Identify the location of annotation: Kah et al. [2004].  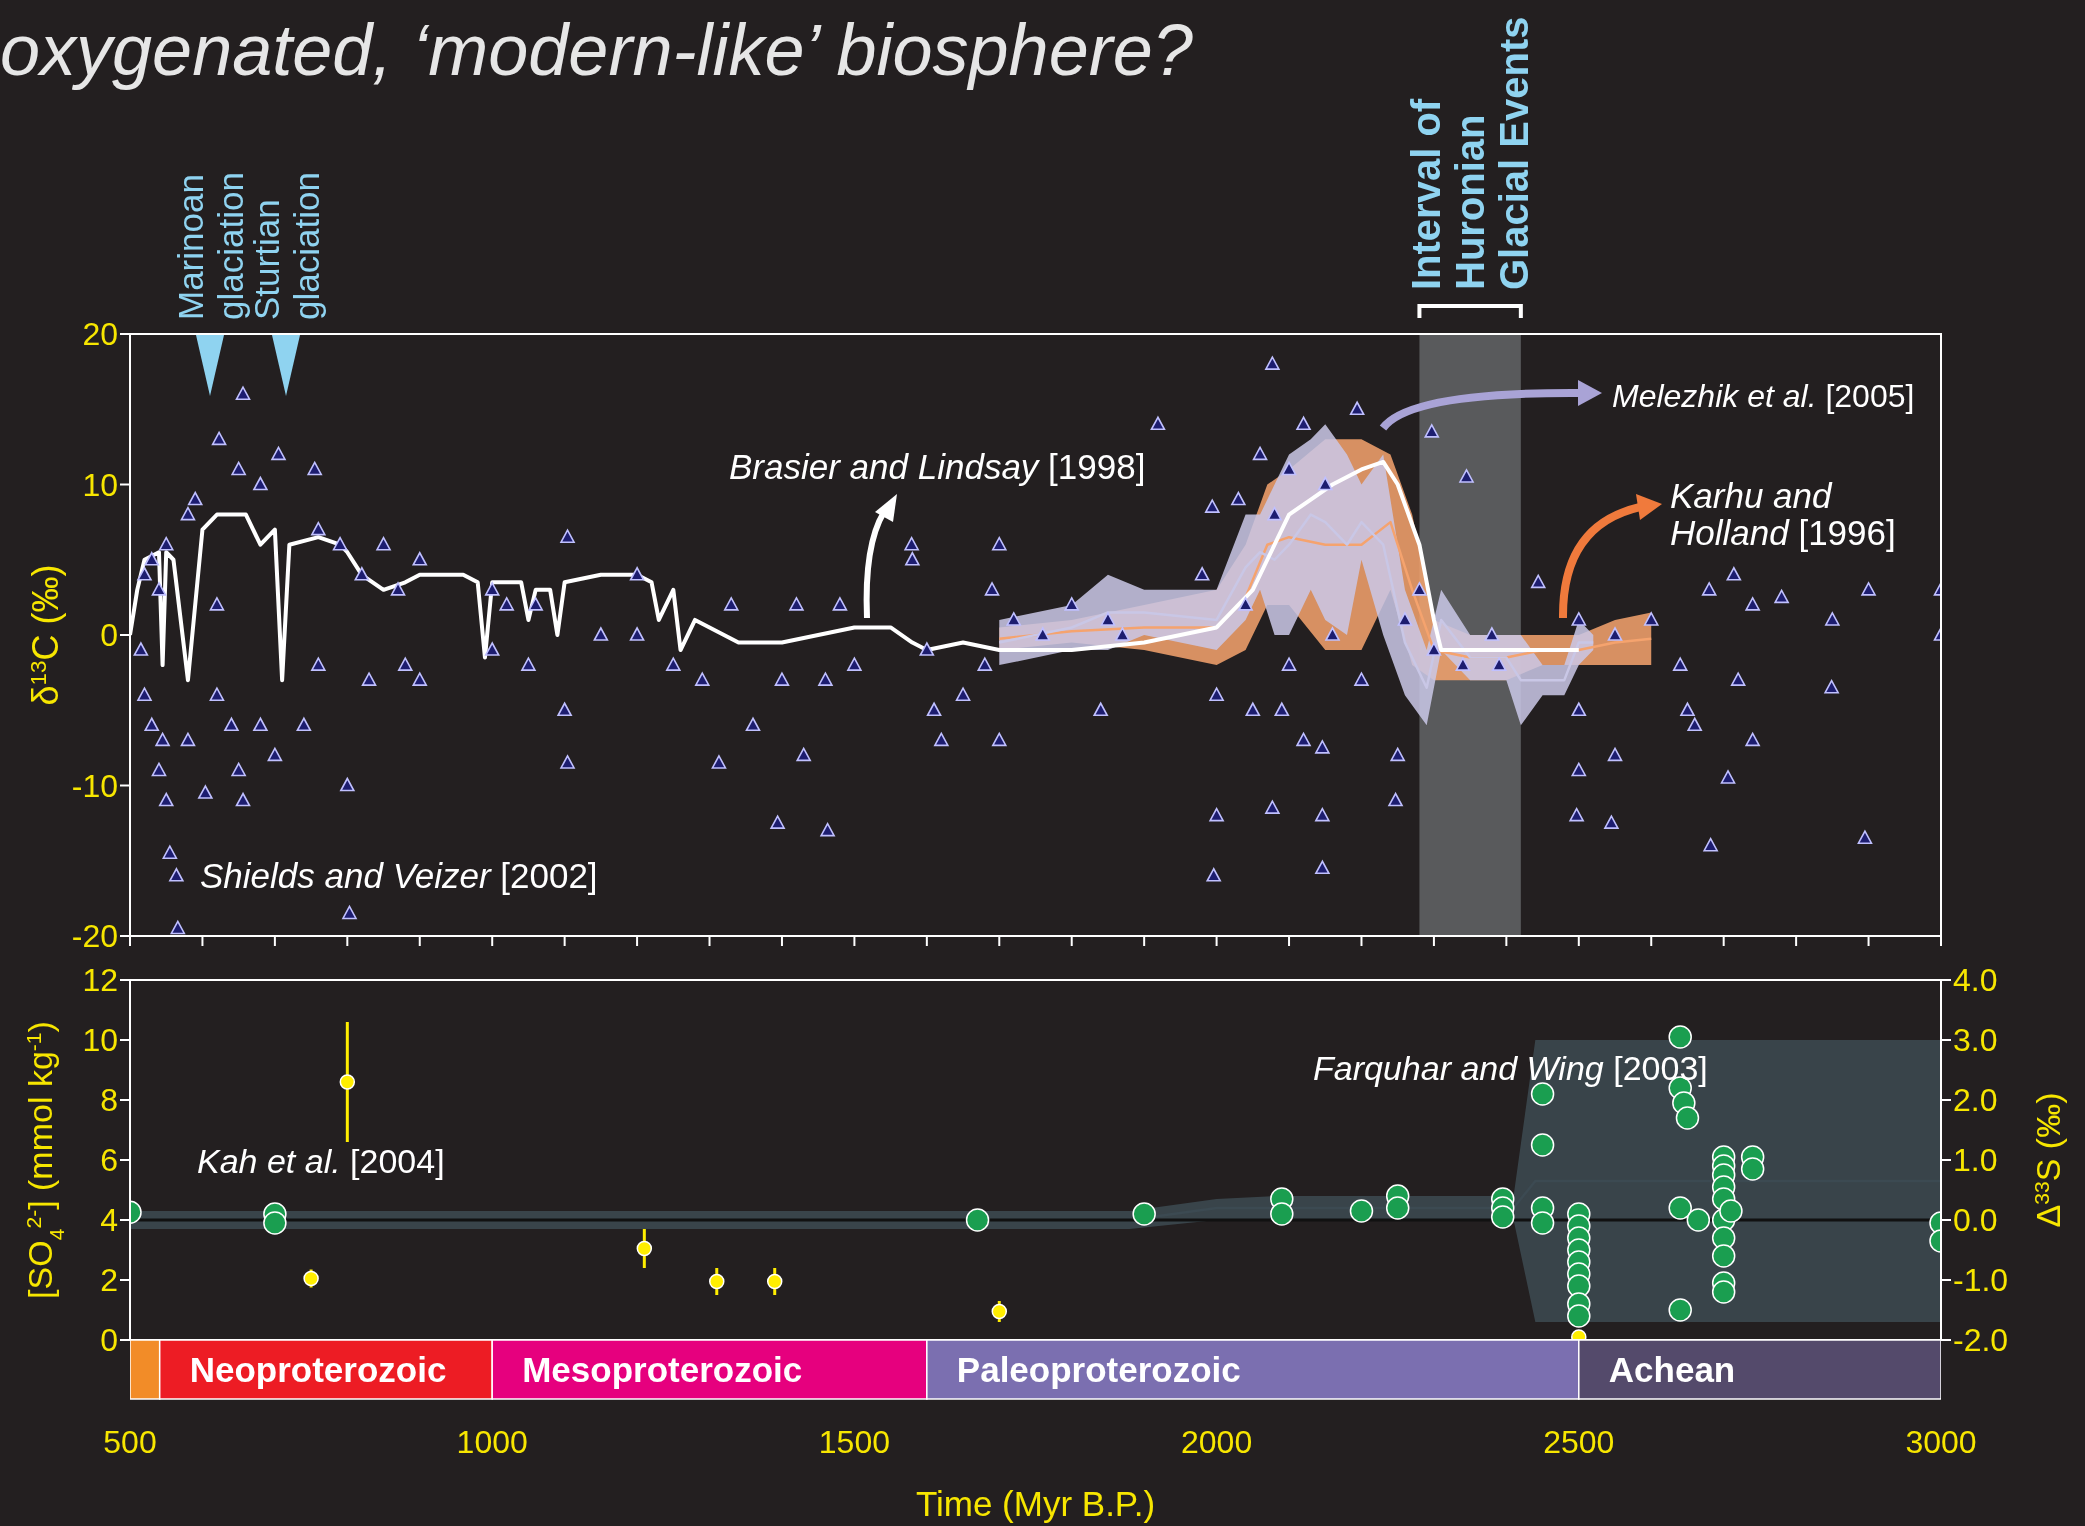
(321, 1161).